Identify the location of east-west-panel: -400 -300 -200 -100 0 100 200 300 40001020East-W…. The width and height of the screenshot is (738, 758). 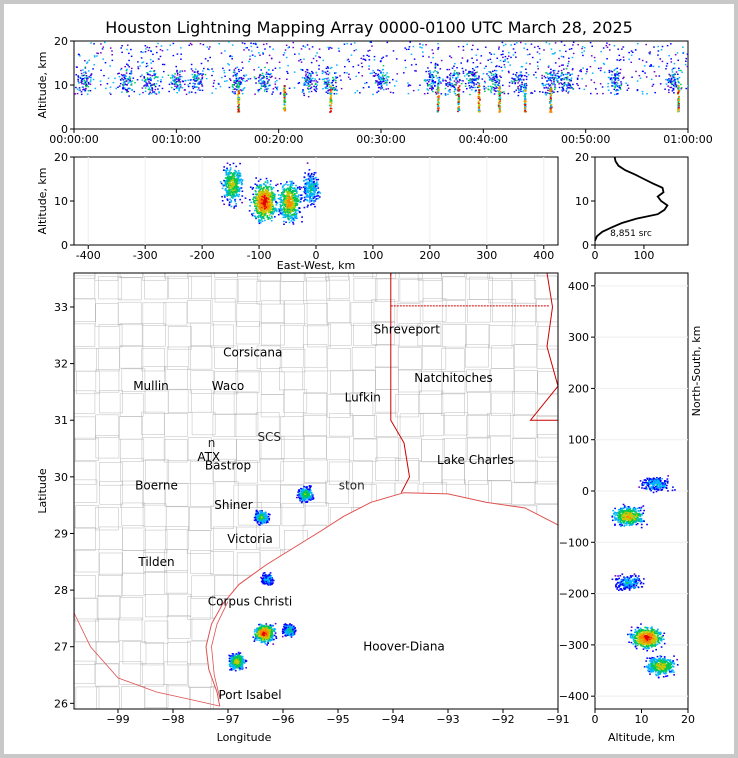
(297, 211).